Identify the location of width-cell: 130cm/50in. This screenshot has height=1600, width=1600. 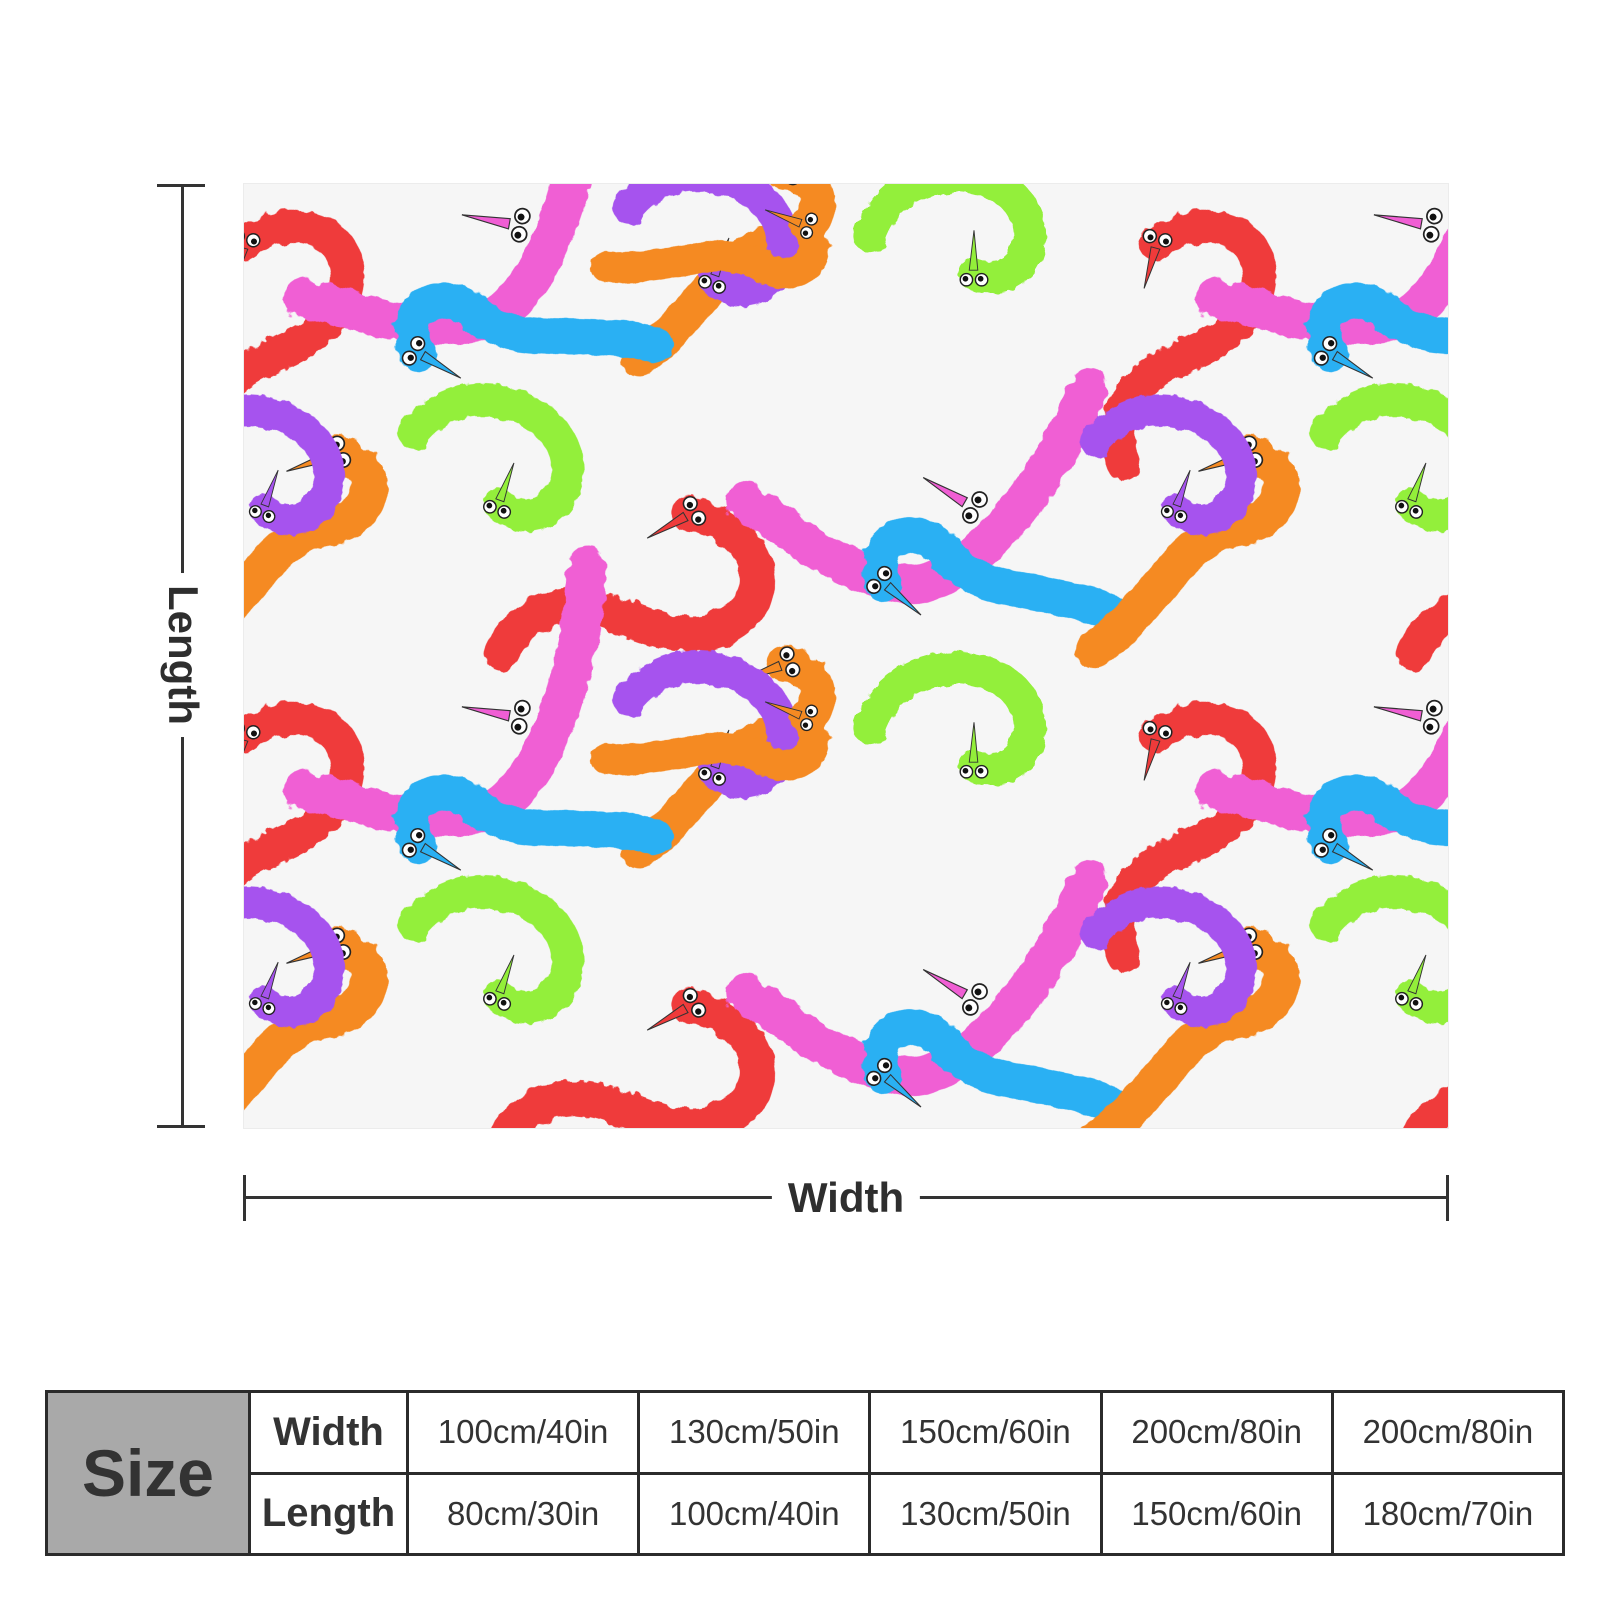
(754, 1432).